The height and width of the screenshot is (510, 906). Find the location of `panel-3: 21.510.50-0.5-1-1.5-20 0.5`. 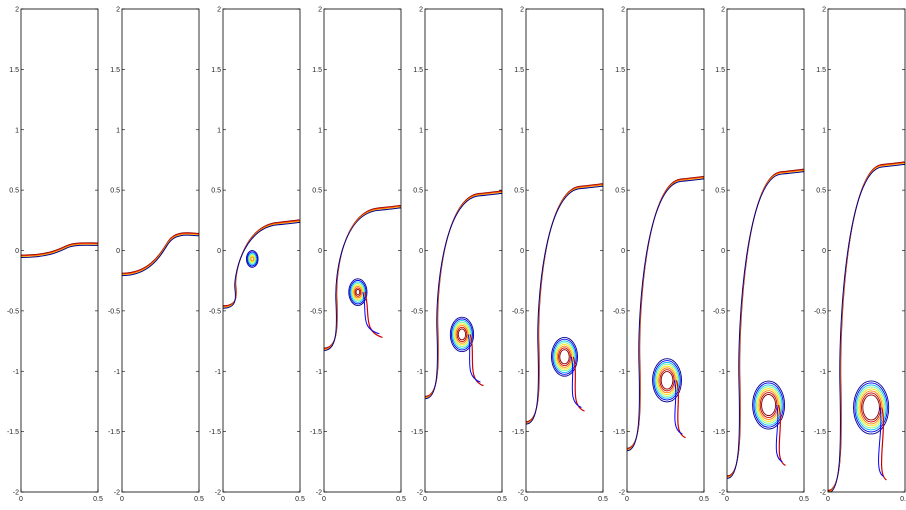

panel-3: 21.510.50-0.5-1-1.5-20 0.5 is located at coordinates (257, 255).